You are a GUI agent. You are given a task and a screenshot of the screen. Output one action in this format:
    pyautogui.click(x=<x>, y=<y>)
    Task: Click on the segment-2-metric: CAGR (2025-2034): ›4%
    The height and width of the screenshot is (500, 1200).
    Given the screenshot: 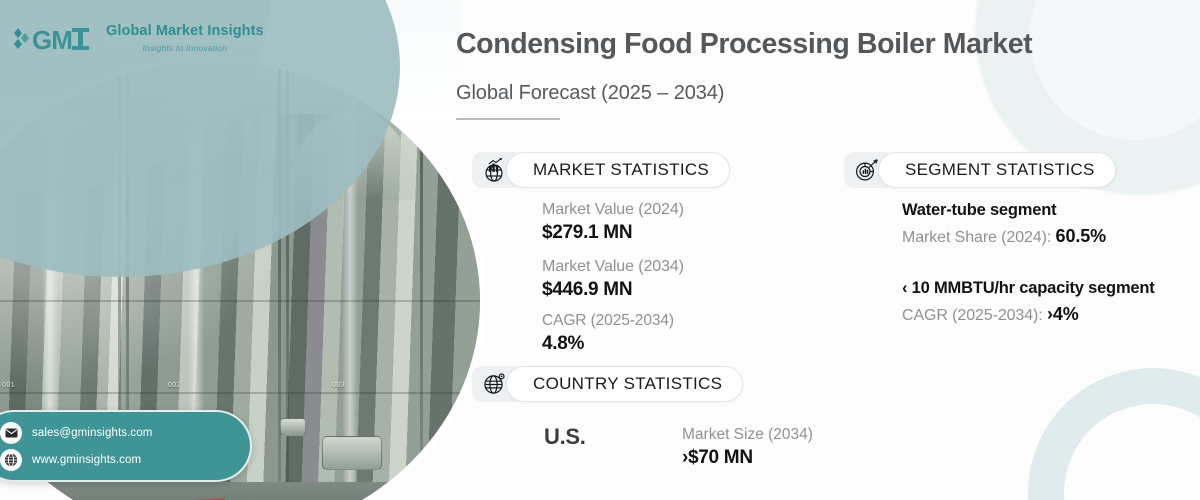 What is the action you would take?
    pyautogui.click(x=1028, y=314)
    